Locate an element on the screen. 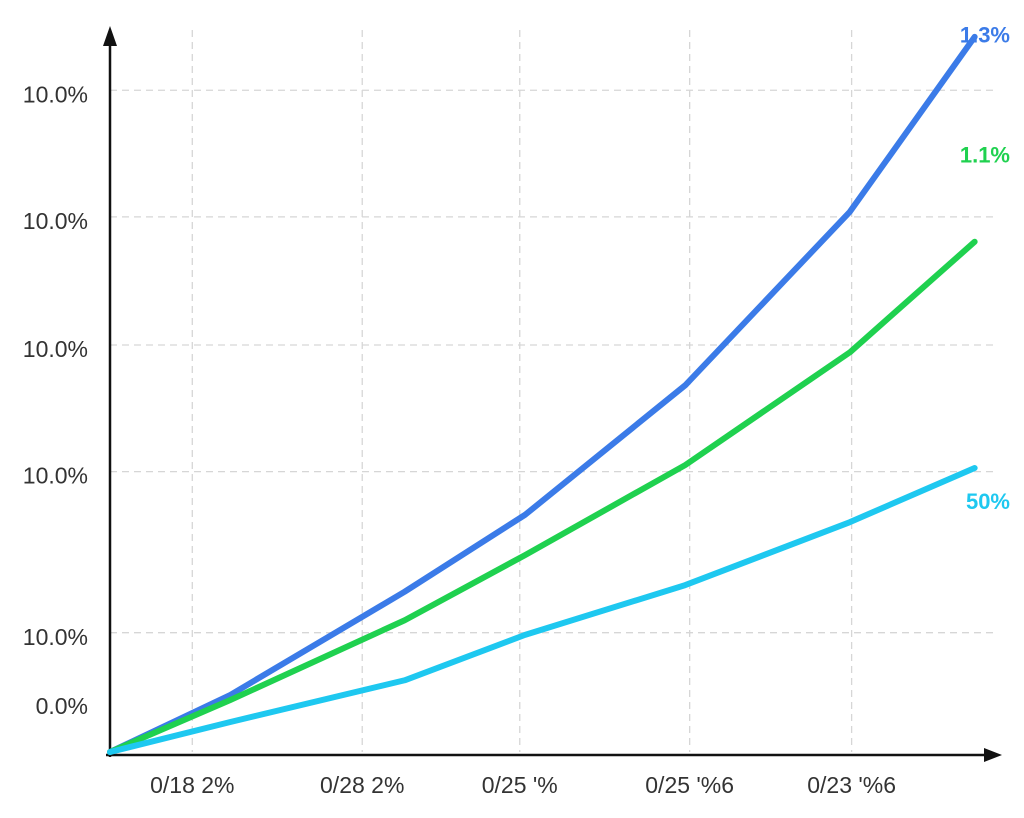 The height and width of the screenshot is (818, 1024). x-tick-label: 0/28 2% is located at coordinates (362, 785).